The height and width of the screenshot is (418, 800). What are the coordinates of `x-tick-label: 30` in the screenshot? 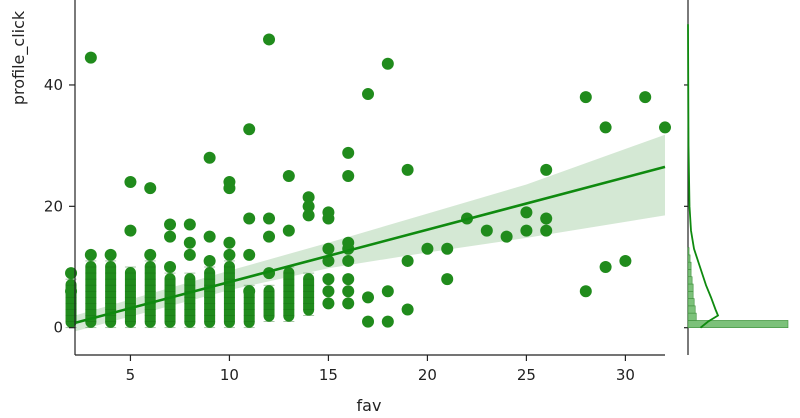 It's located at (625, 375).